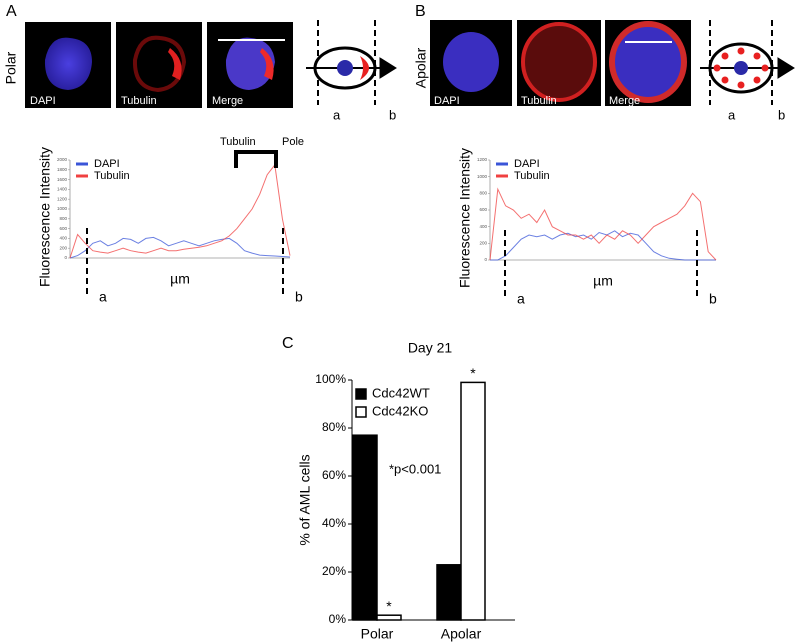  What do you see at coordinates (238, 142) in the screenshot?
I see `annotation: Tubulin` at bounding box center [238, 142].